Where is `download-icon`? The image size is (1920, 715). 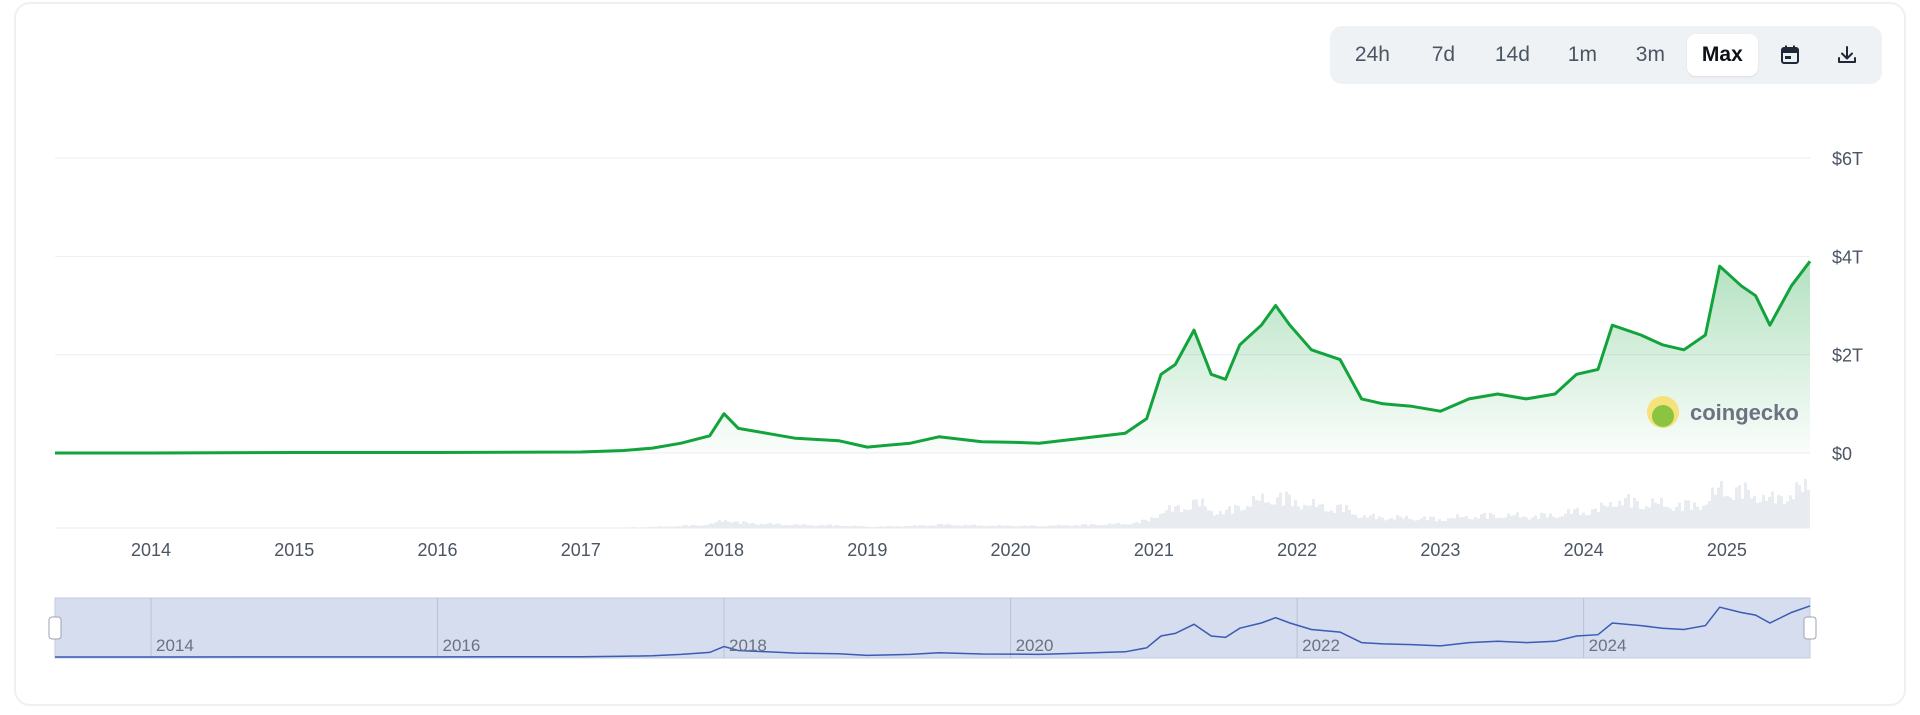 download-icon is located at coordinates (1847, 54).